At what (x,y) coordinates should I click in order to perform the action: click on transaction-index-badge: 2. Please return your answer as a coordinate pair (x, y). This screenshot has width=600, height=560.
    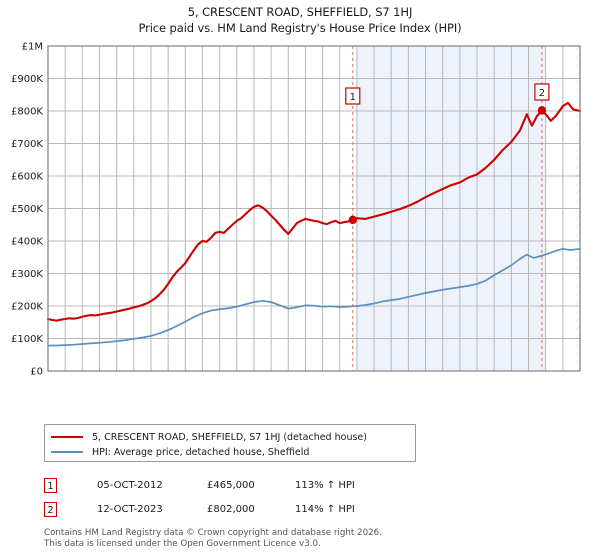
    Looking at the image, I should click on (50, 509).